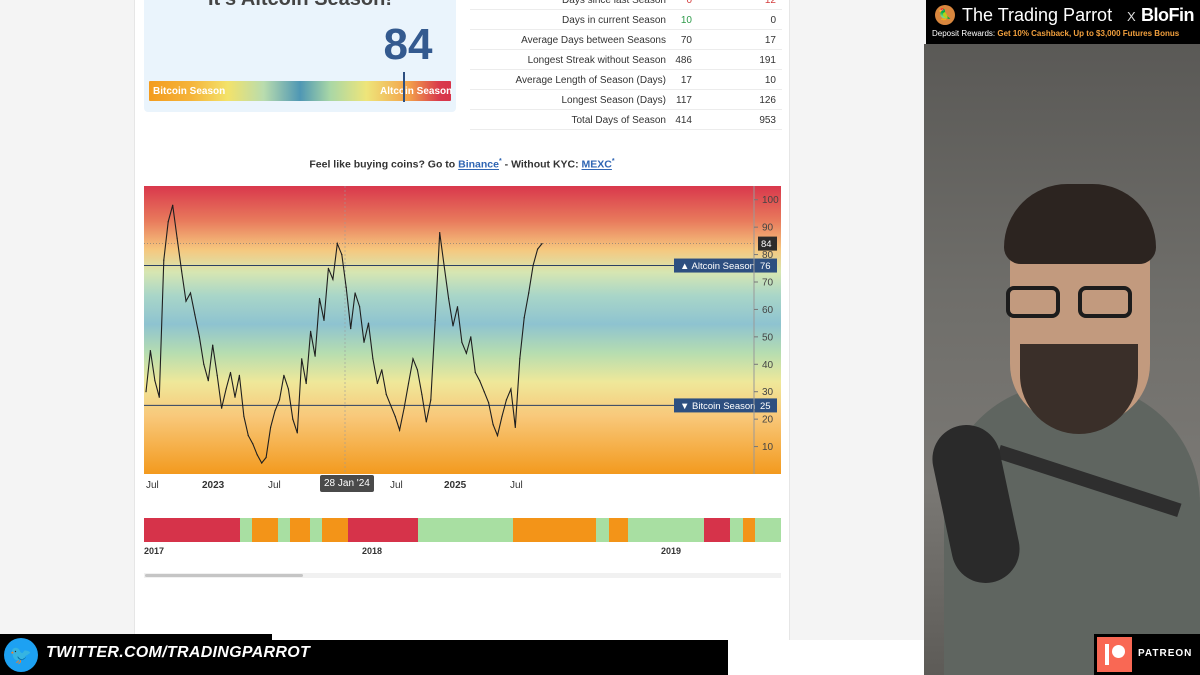  What do you see at coordinates (462, 575) in the screenshot?
I see `chart-scrollbar` at bounding box center [462, 575].